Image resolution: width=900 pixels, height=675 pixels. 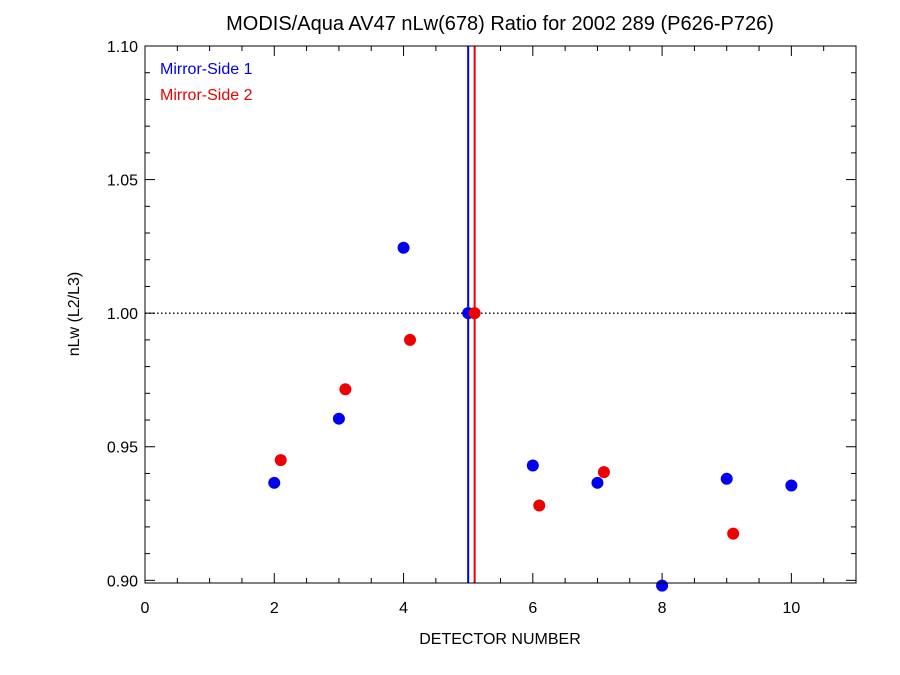 What do you see at coordinates (403, 608) in the screenshot?
I see `x-tick-label: 4` at bounding box center [403, 608].